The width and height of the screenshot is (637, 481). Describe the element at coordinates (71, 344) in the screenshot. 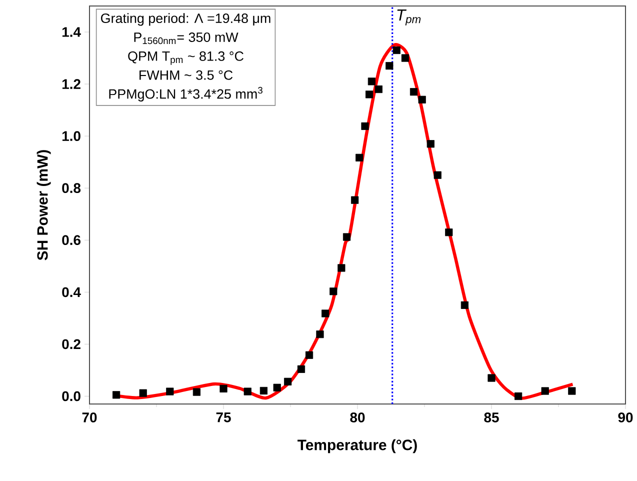

I see `y-tick-label: 0.2` at that location.